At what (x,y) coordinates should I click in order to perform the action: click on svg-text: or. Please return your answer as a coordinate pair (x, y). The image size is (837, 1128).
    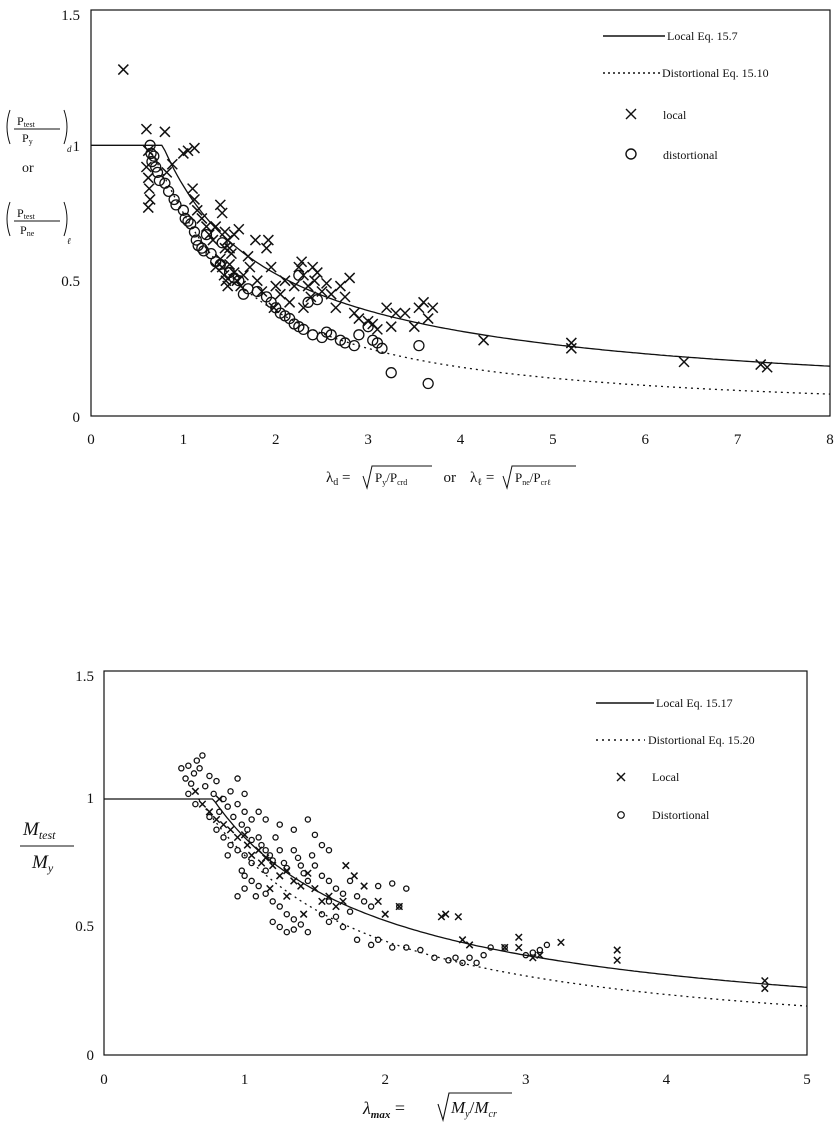
    Looking at the image, I should click on (450, 478).